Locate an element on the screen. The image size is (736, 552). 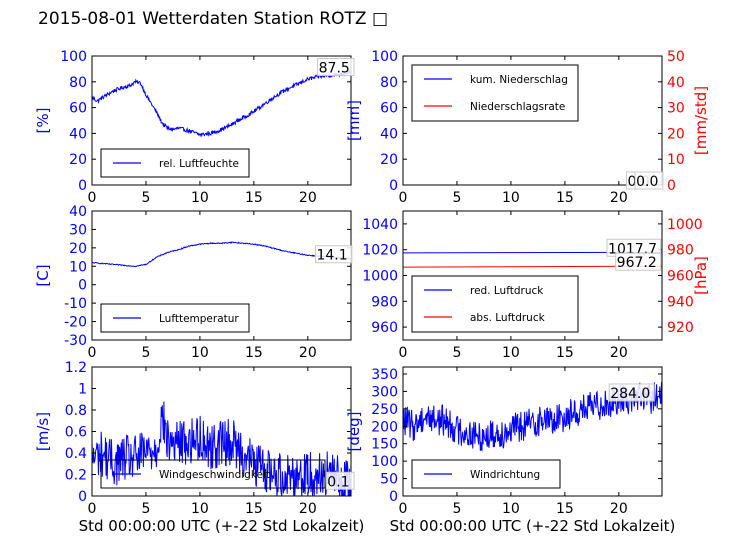
y-tick-label: 1 is located at coordinates (82, 390).